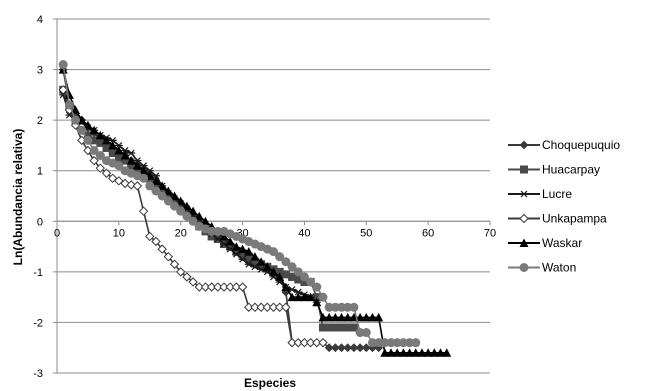 The width and height of the screenshot is (649, 391). Describe the element at coordinates (542, 268) in the screenshot. I see `legend-item: Waton` at that location.